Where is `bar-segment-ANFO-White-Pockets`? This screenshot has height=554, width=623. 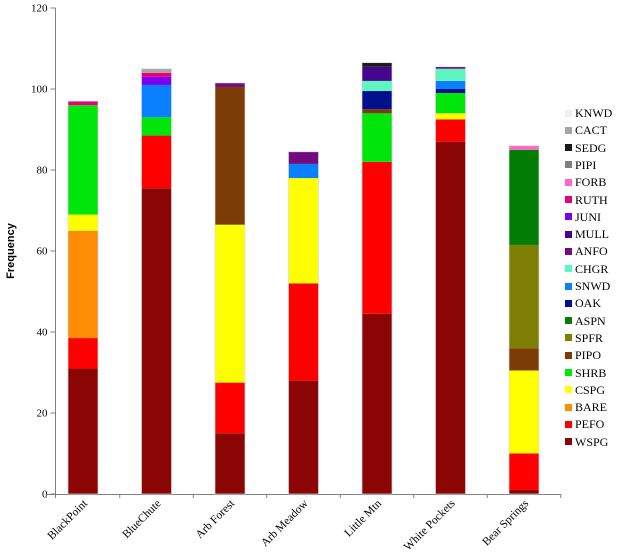
bar-segment-ANFO-White-Pockets is located at coordinates (450, 67).